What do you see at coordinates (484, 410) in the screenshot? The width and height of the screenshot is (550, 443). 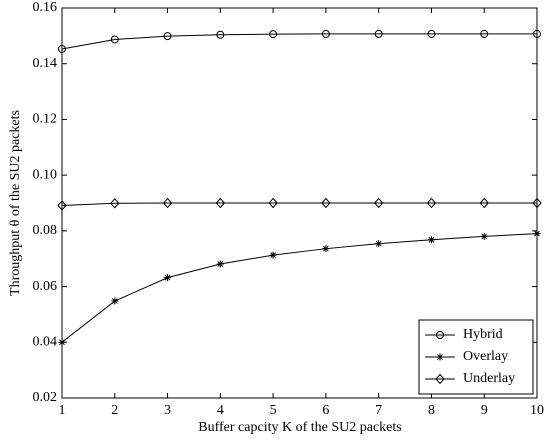 I see `x-tick-label: 9` at bounding box center [484, 410].